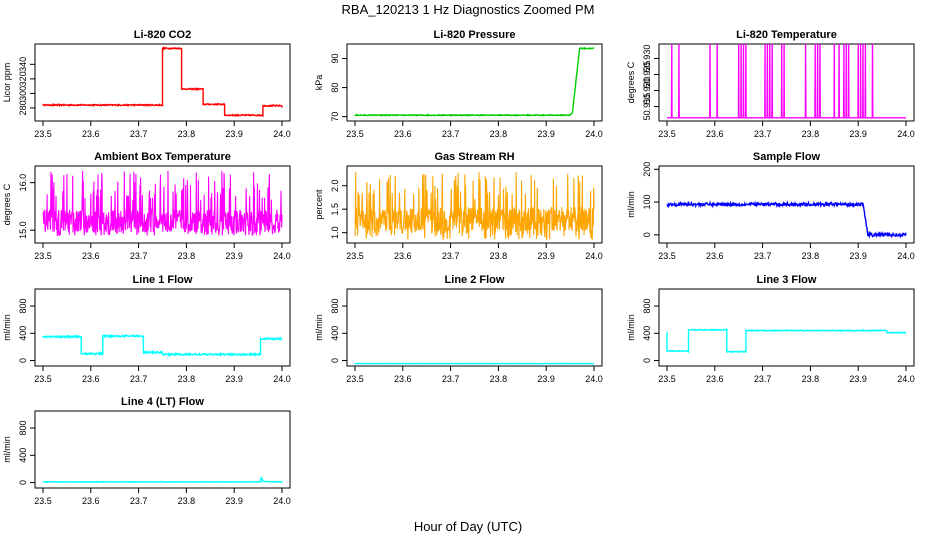  Describe the element at coordinates (468, 9) in the screenshot. I see `figure-title: RBA_120213 1 Hz Diagnostics Zoomed PM` at that location.